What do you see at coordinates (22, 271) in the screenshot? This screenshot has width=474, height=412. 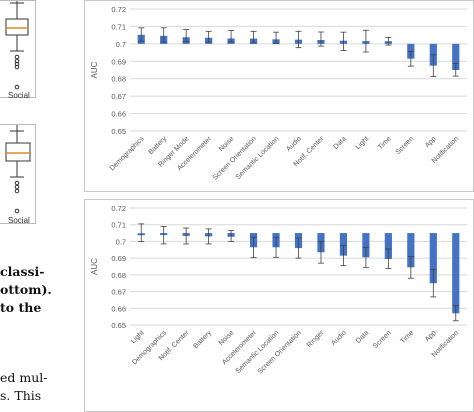 I see `caption-line-1: classi-` at bounding box center [22, 271].